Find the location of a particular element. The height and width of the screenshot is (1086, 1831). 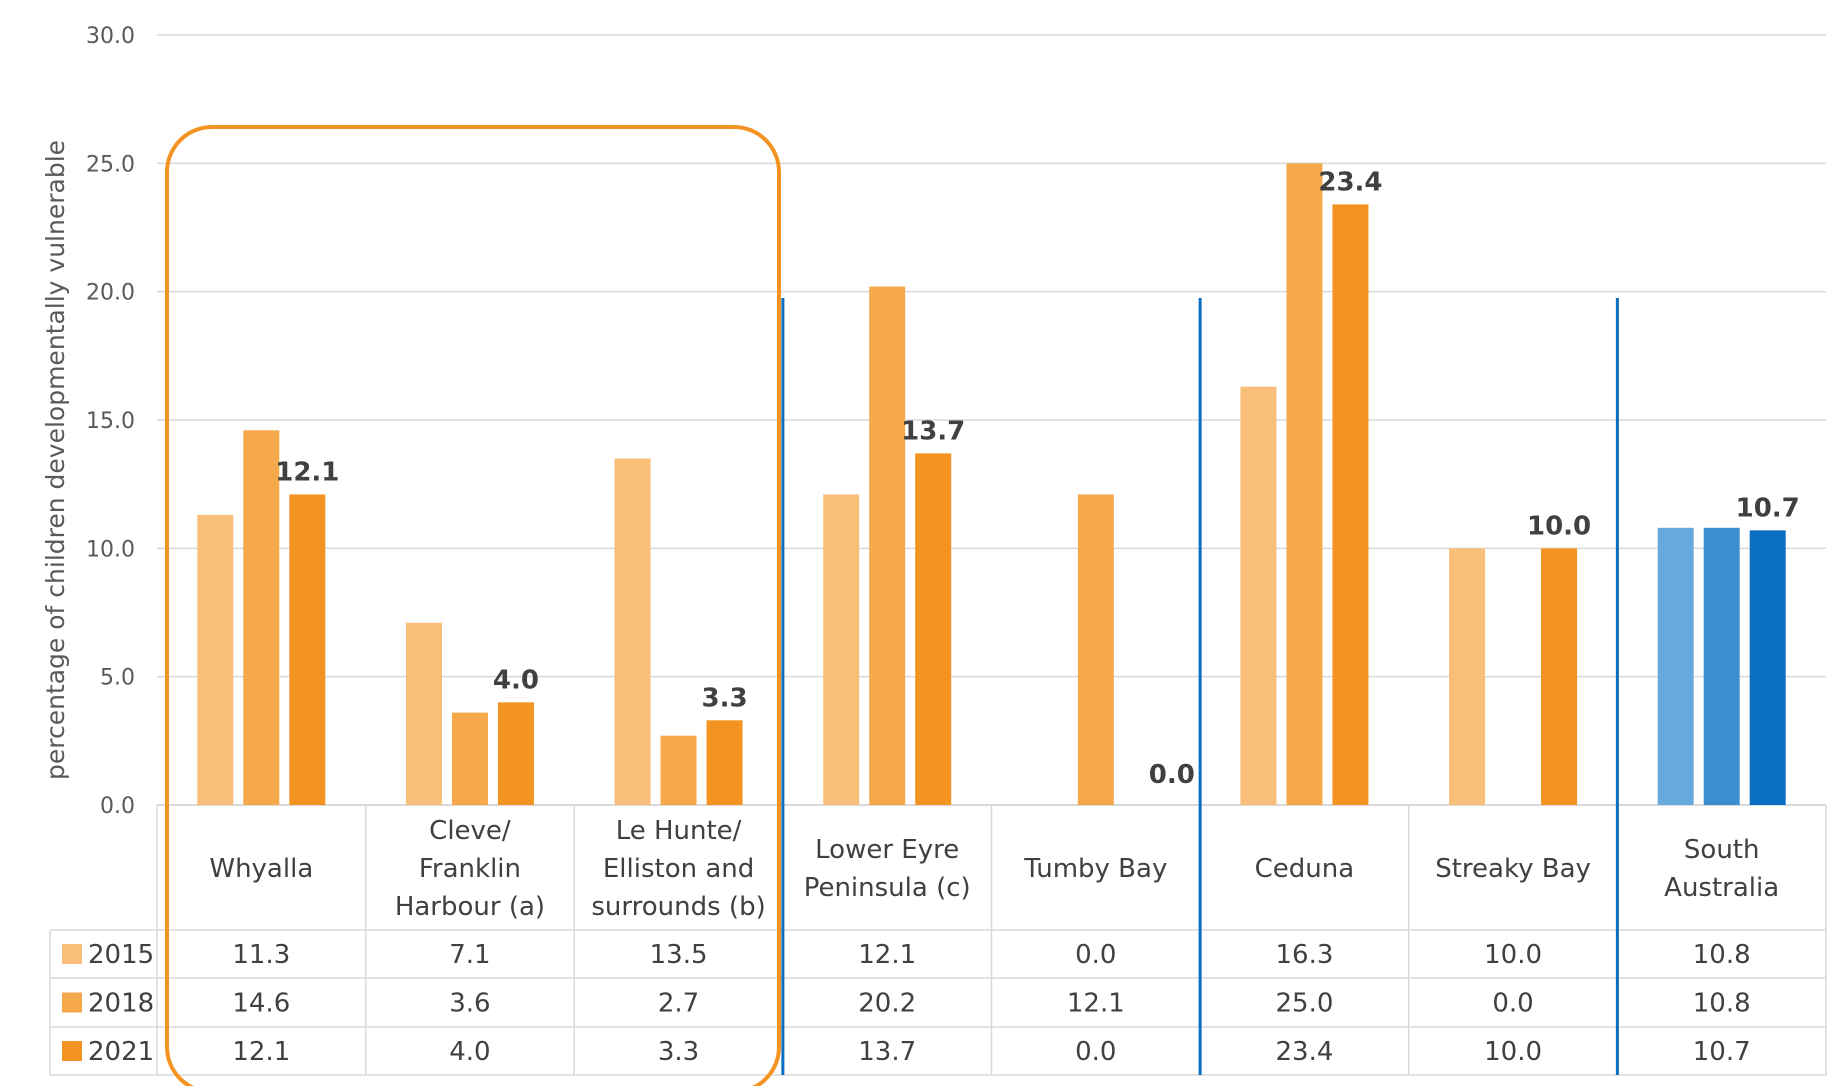

legend-swatch-2018 is located at coordinates (72, 1002).